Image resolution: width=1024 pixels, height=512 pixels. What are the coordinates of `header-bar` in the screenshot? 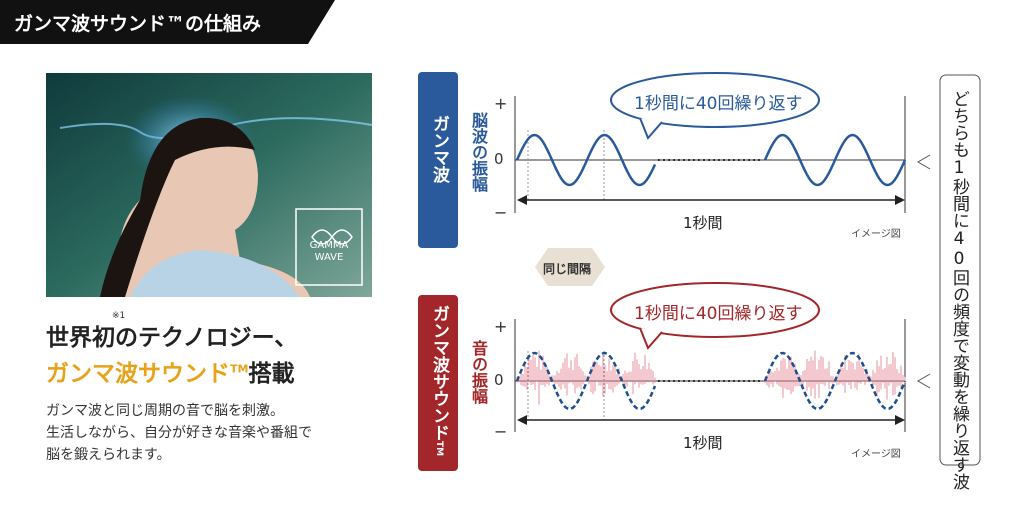 It's located at (167, 22).